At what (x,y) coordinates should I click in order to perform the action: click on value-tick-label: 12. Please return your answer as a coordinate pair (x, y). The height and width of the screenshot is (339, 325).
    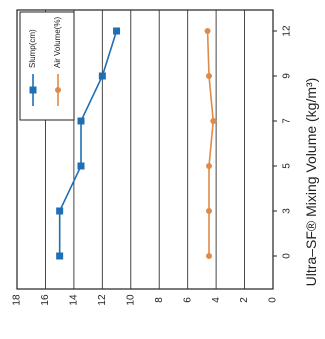
    Looking at the image, I should click on (102, 300).